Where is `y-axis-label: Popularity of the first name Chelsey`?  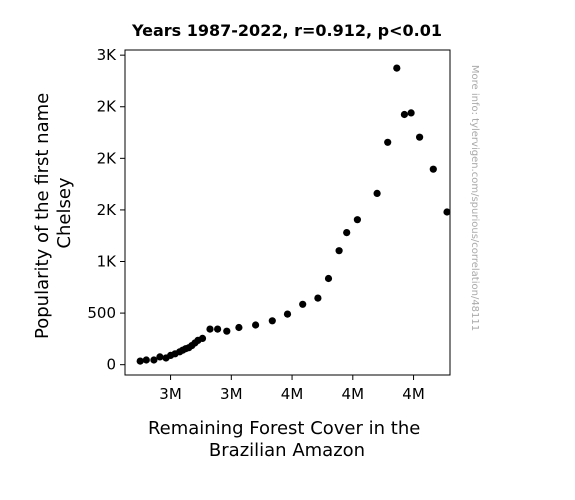 y-axis-label: Popularity of the first name Chelsey is located at coordinates (53, 213).